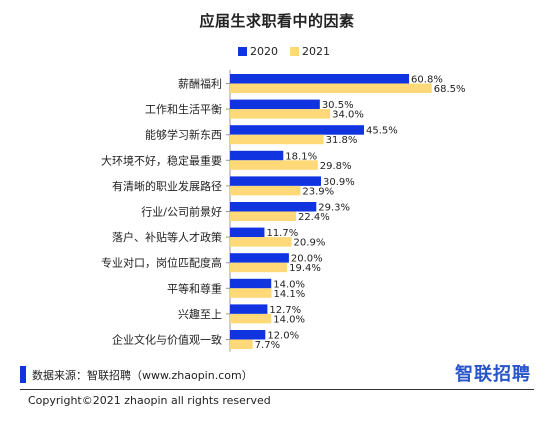  What do you see at coordinates (287, 51) in the screenshot?
I see `legend: 2020 2021` at bounding box center [287, 51].